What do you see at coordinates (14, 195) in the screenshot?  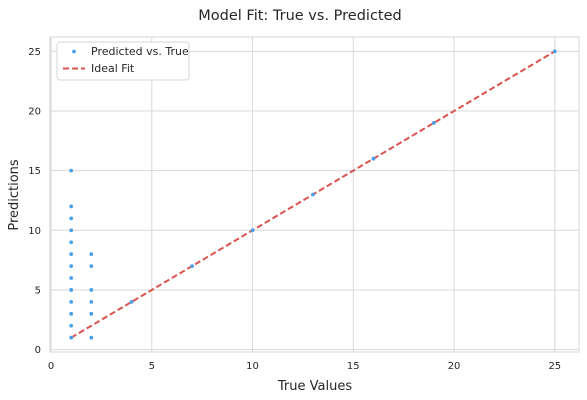 I see `y-axis-label: Predictions` at bounding box center [14, 195].